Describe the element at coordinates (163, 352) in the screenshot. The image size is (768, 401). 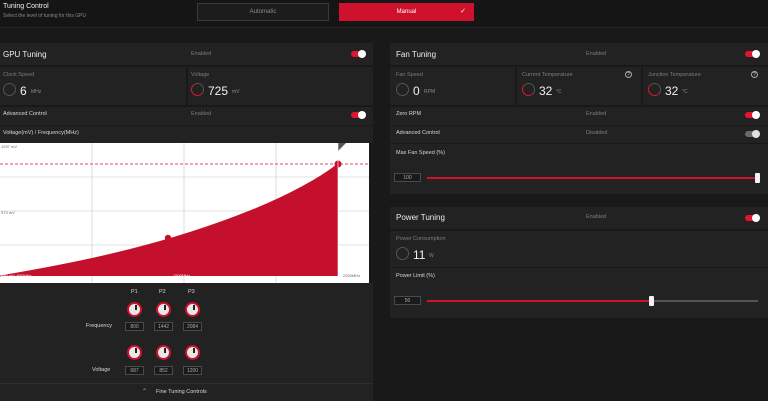
I see `voltage-knob-p2` at that location.